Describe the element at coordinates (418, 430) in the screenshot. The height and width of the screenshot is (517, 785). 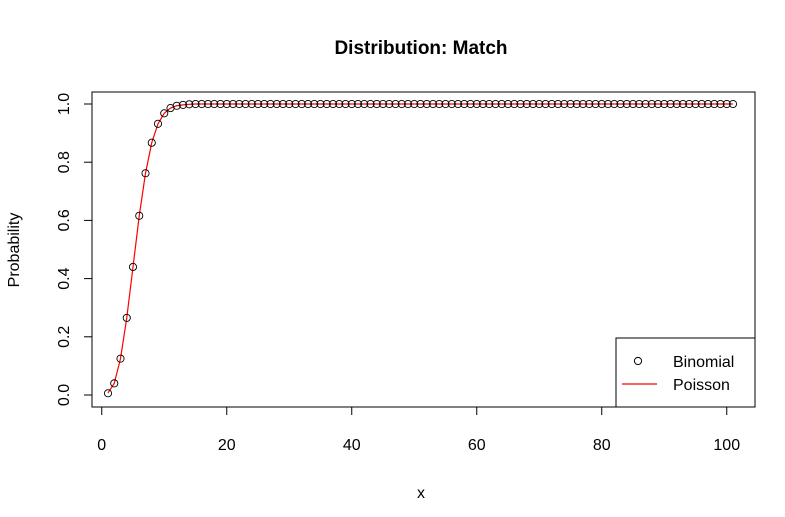
I see `x-axis: 0 20 40 60 80 100` at that location.